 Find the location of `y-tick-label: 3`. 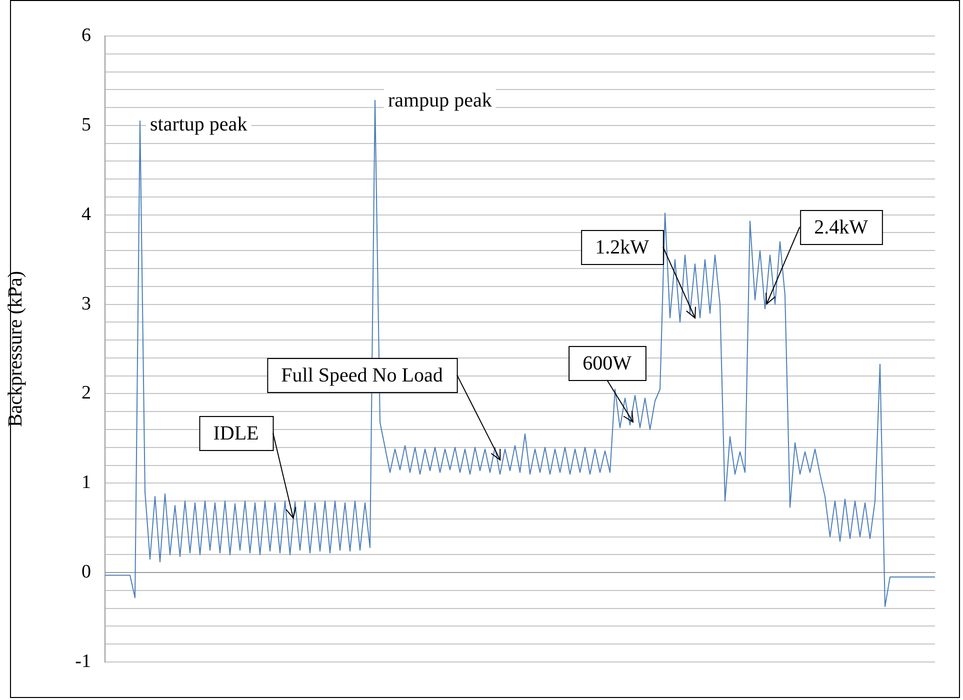

y-tick-label: 3 is located at coordinates (86, 303).